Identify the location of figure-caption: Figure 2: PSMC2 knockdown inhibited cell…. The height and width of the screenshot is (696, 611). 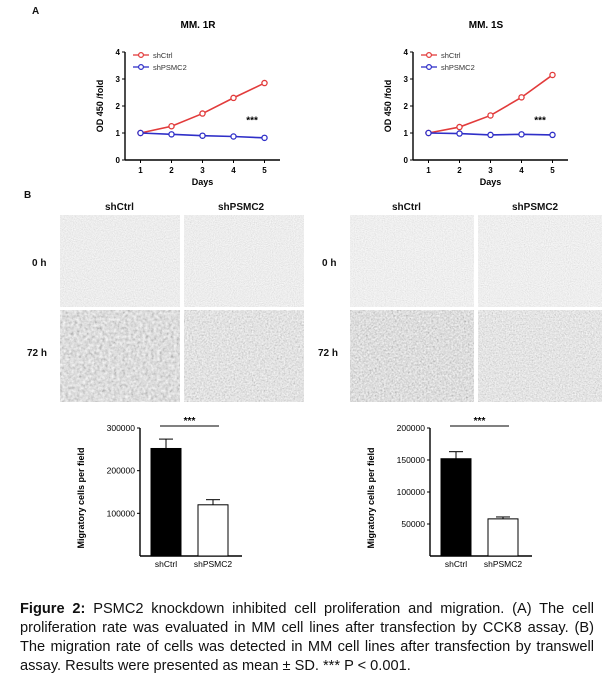
(307, 638).